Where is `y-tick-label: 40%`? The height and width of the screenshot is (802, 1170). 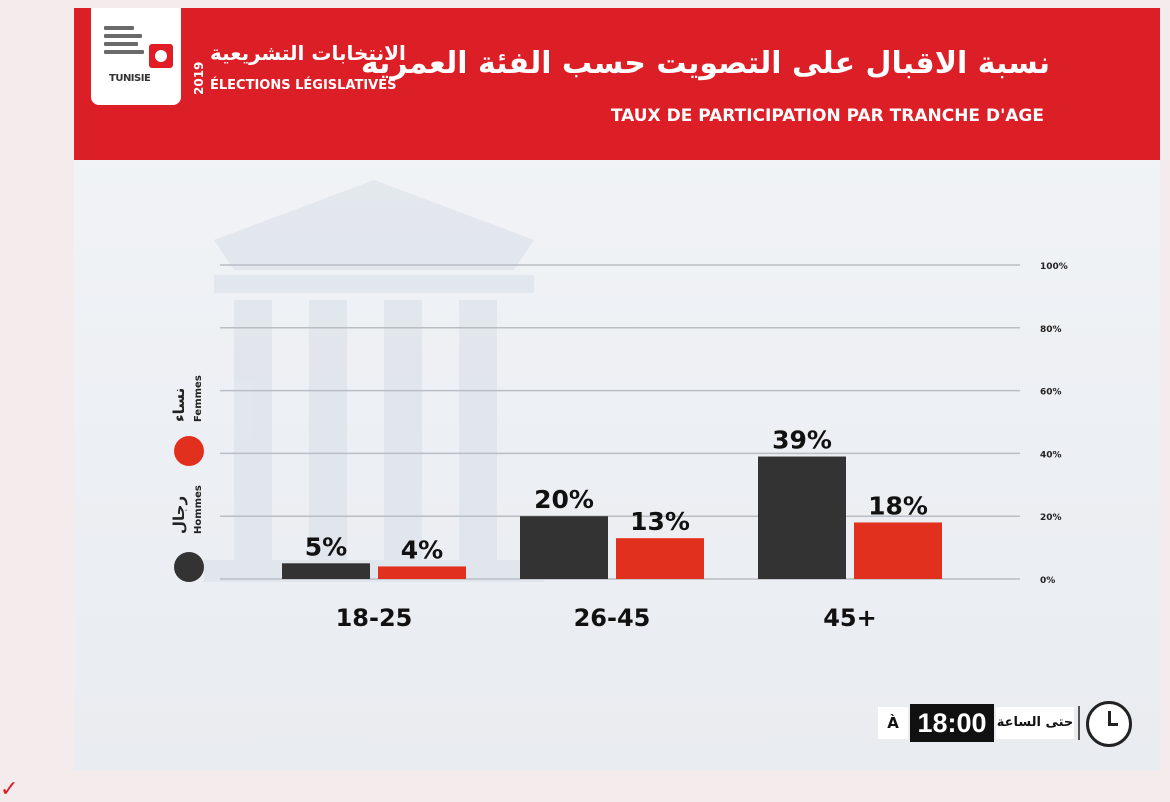 y-tick-label: 40% is located at coordinates (1051, 455).